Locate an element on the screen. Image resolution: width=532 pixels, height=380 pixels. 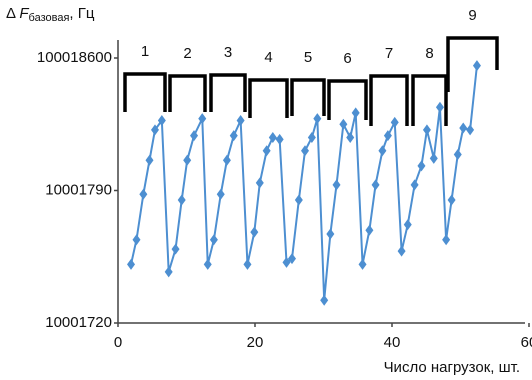
y-axis-label: Δ Fбазовая, Гц is located at coordinates (50, 14).